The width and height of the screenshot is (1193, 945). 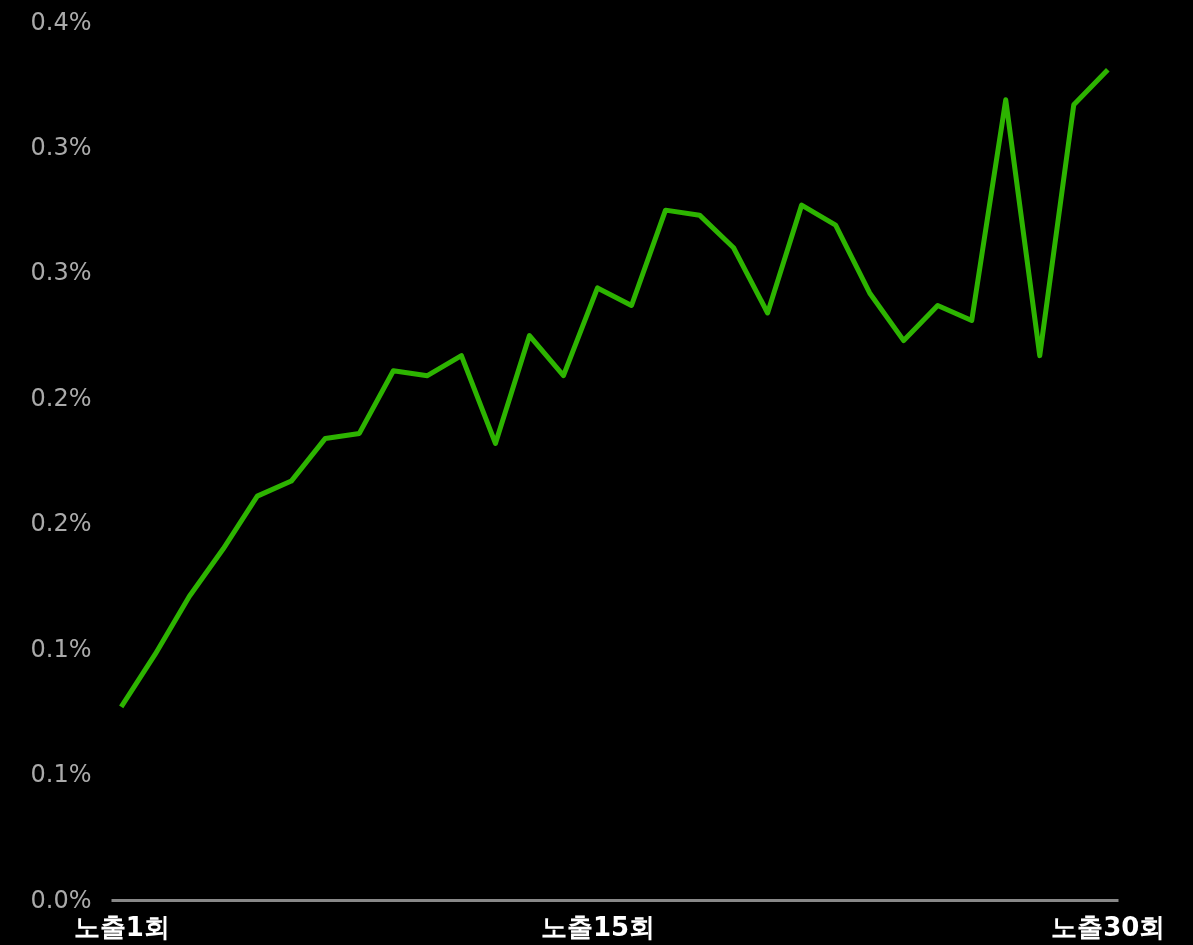 I want to click on y-tick-label: 0.0%, so click(x=61, y=899).